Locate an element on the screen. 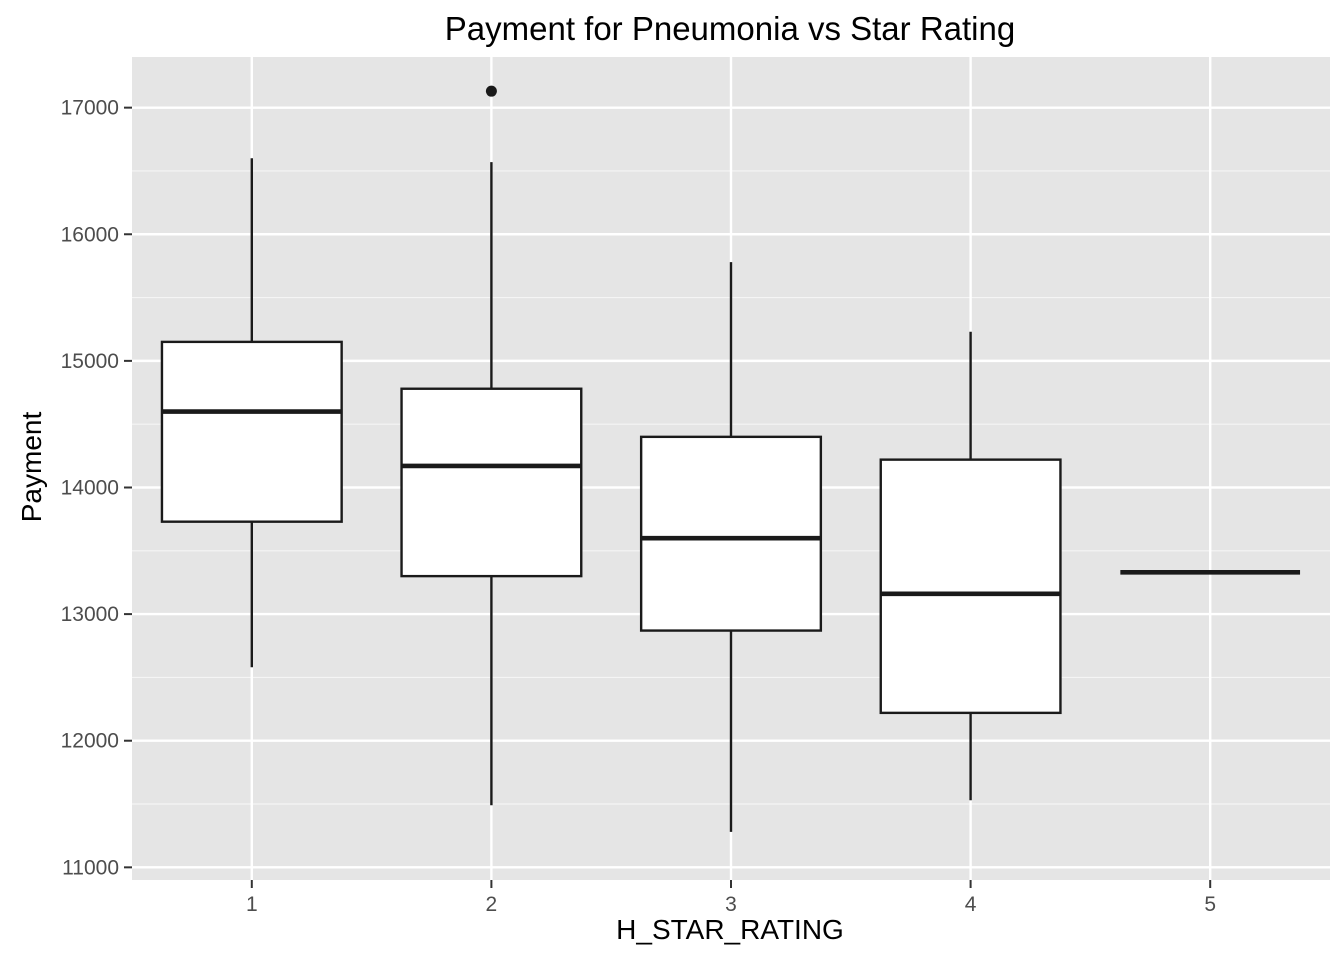  x-tick-label: 1 is located at coordinates (252, 904).